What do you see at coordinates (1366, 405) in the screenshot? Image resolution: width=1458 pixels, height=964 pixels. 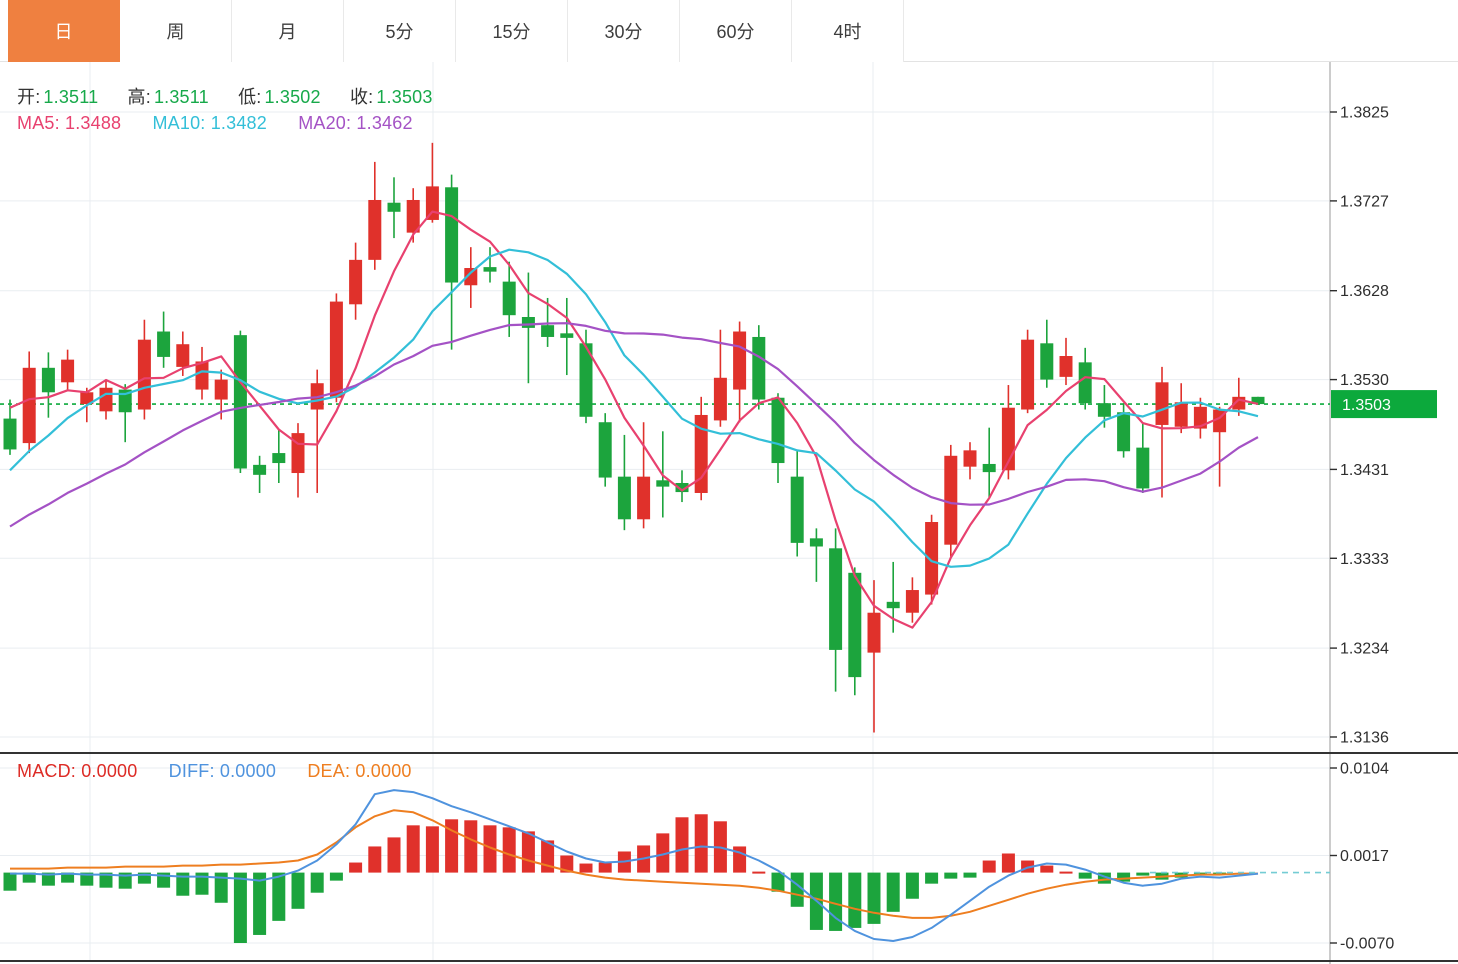 I see `last-price-tag-text: 1.3503` at bounding box center [1366, 405].